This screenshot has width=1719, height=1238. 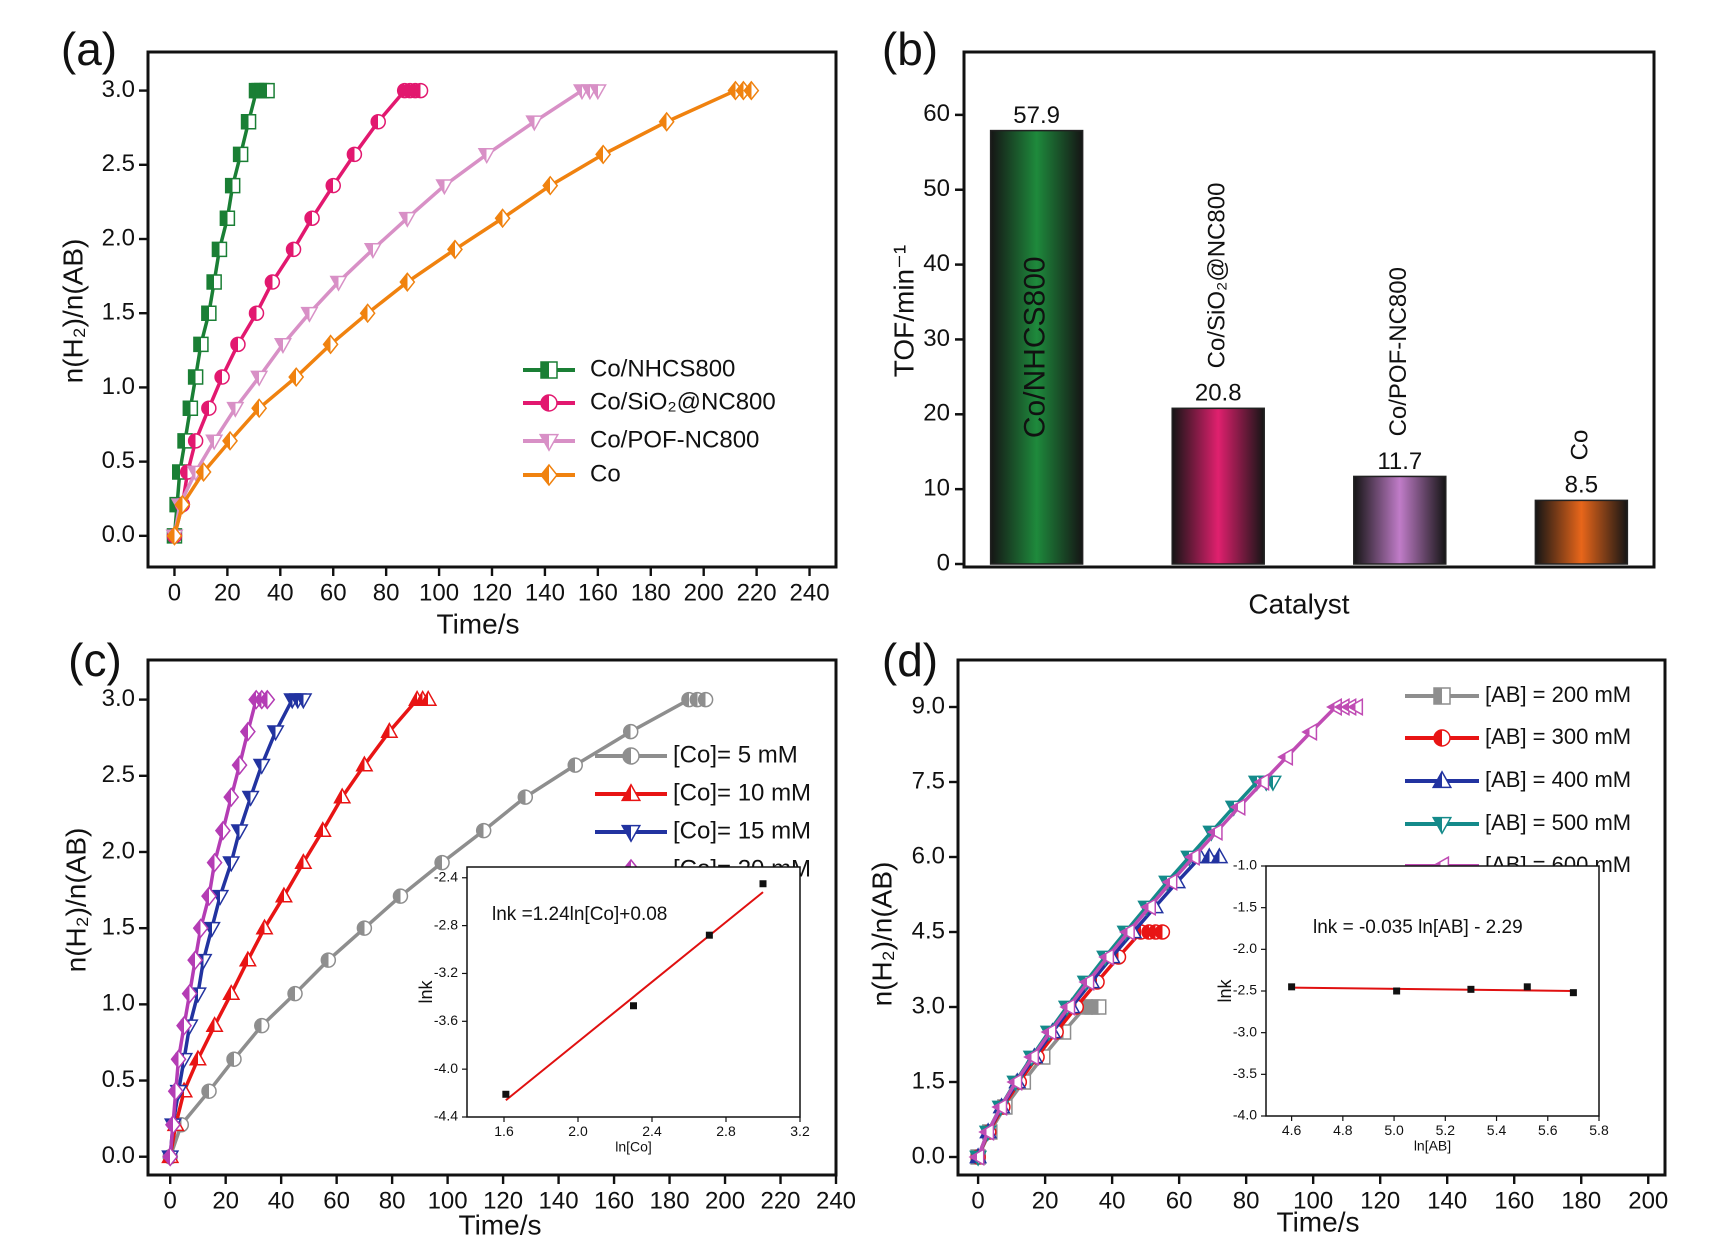 What do you see at coordinates (1527, 987) in the screenshot?
I see `data-point` at bounding box center [1527, 987].